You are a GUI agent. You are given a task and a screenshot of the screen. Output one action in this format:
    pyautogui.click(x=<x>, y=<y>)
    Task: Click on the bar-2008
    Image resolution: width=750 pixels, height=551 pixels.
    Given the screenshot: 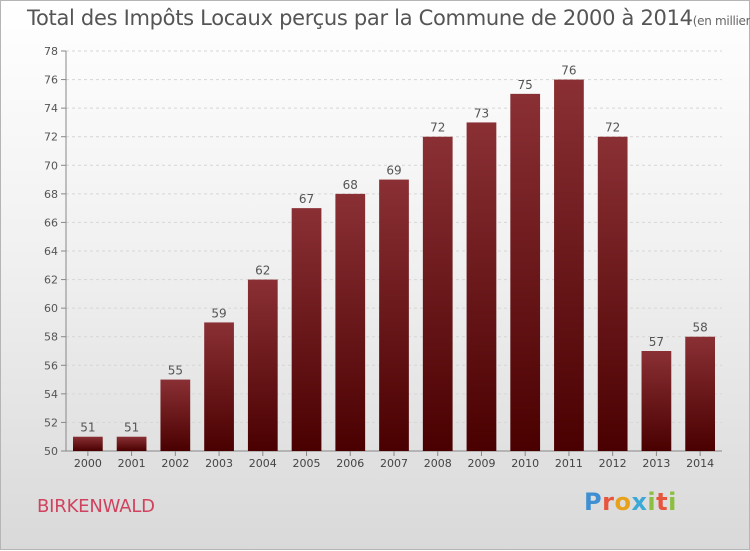 What is the action you would take?
    pyautogui.click(x=437, y=293)
    